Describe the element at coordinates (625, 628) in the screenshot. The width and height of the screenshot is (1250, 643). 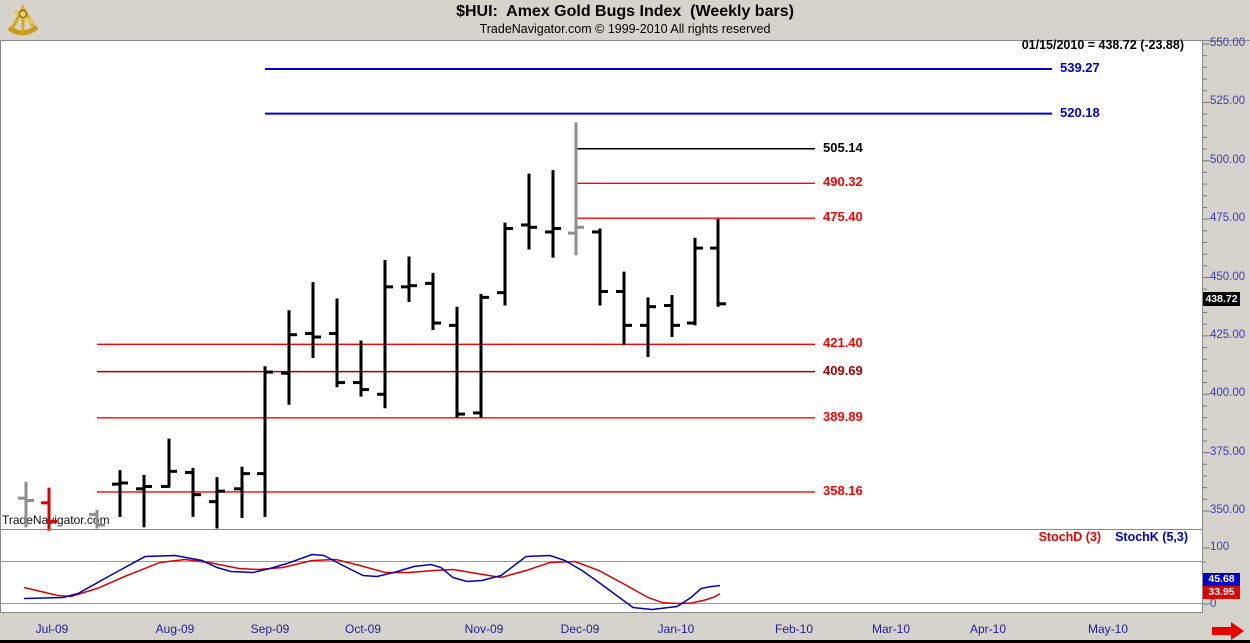
I see `time-axis-strip` at that location.